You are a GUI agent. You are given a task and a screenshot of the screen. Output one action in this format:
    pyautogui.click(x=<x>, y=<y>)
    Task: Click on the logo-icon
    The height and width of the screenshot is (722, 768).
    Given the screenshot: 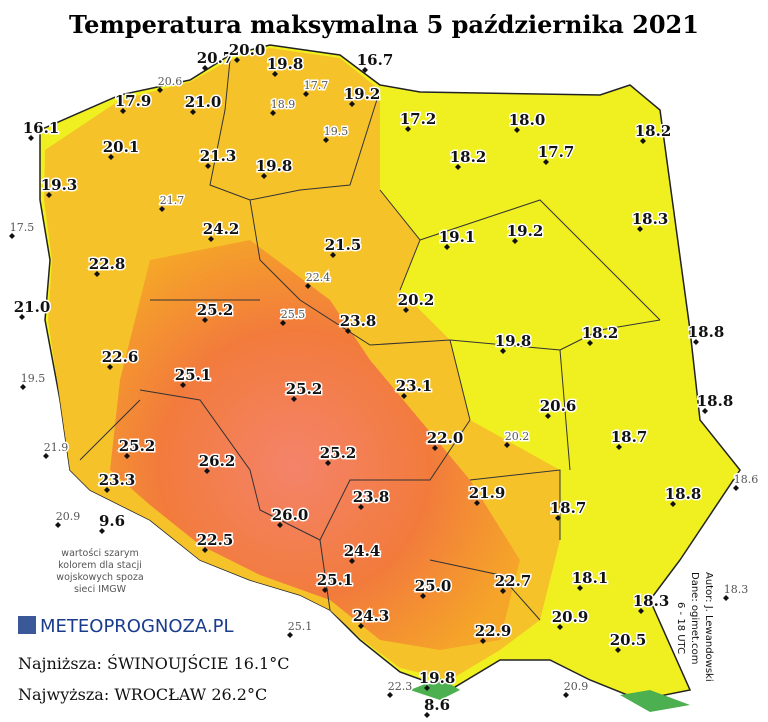 What is the action you would take?
    pyautogui.click(x=27, y=625)
    